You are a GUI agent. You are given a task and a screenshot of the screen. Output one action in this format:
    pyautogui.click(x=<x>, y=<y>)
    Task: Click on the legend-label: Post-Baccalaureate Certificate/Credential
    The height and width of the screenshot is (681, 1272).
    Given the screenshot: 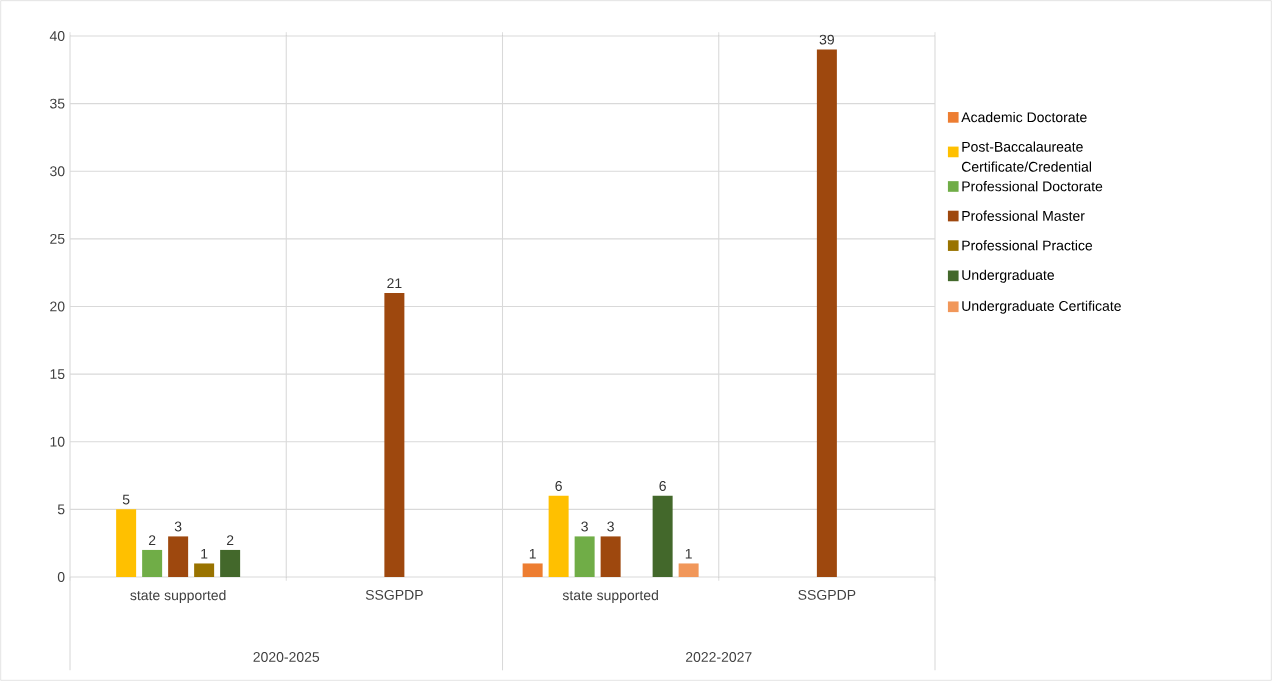 What is the action you would take?
    pyautogui.click(x=1026, y=156)
    